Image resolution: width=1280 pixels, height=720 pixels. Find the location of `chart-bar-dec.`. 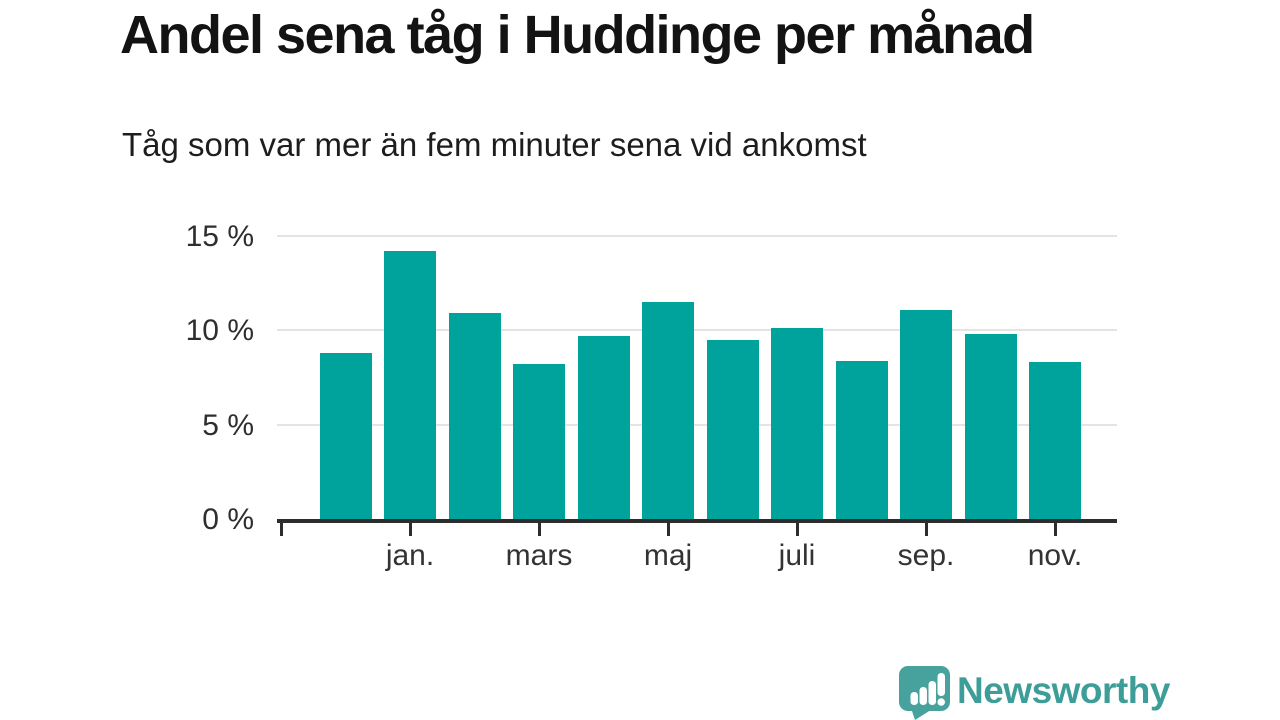

chart-bar-dec. is located at coordinates (345, 435).